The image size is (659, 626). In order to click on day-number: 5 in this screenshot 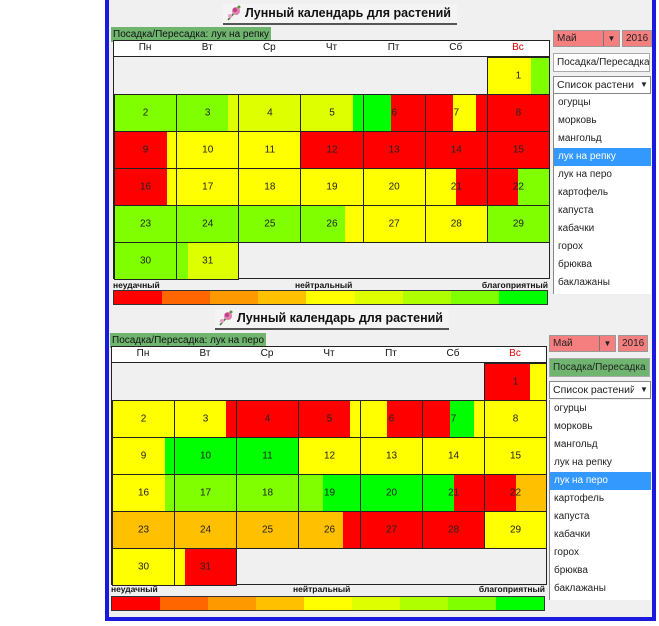, I will do `click(329, 419)`.